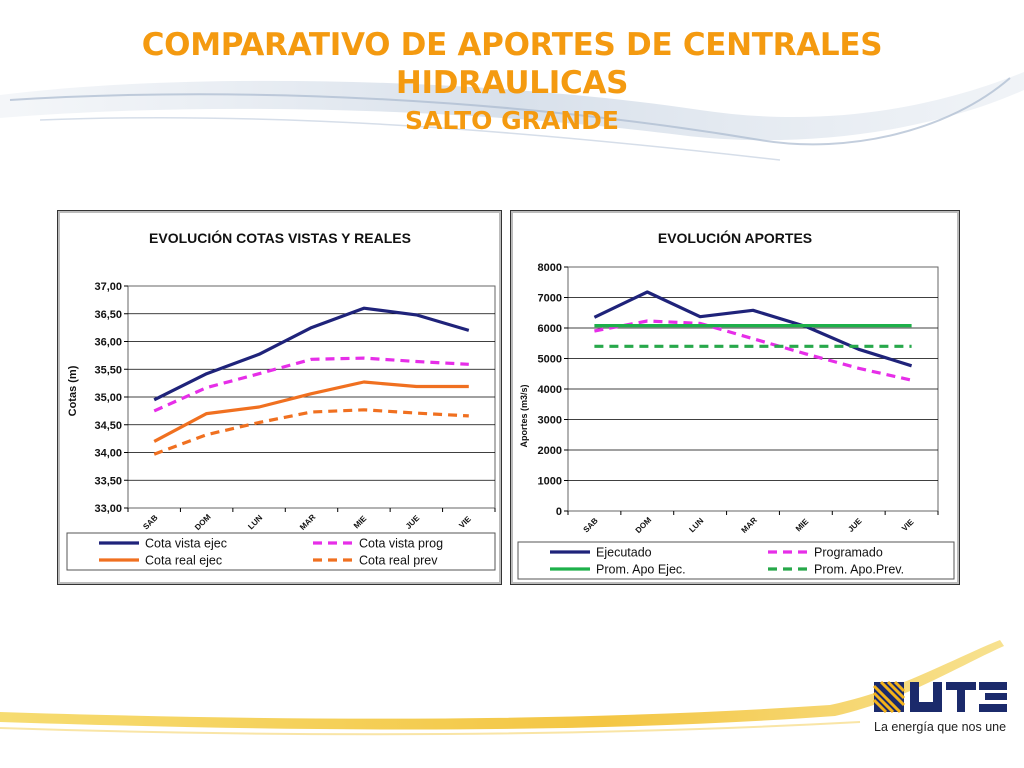 The image size is (1024, 768). I want to click on chart-title: EVOLUCIÓN COTAS VISTAS Y REALES, so click(280, 237).